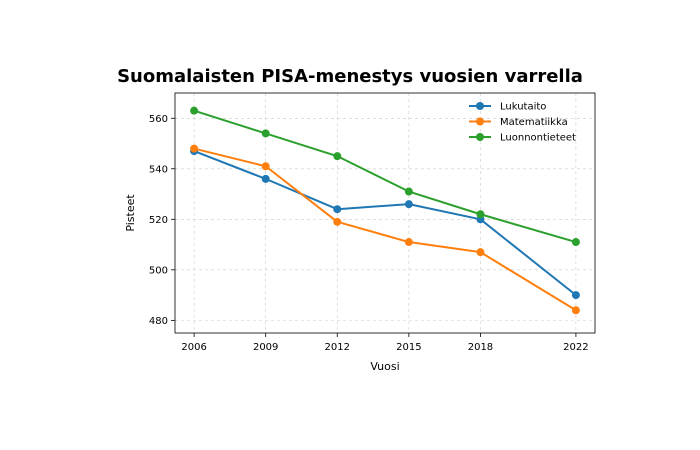 The image size is (700, 450). I want to click on y-tick-label: 540, so click(158, 169).